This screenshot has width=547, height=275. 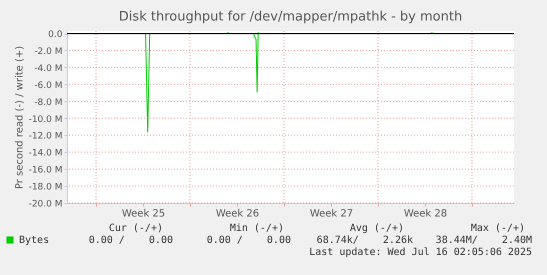 What do you see at coordinates (364, 240) in the screenshot?
I see `text: 68.74k/ 2.26k` at bounding box center [364, 240].